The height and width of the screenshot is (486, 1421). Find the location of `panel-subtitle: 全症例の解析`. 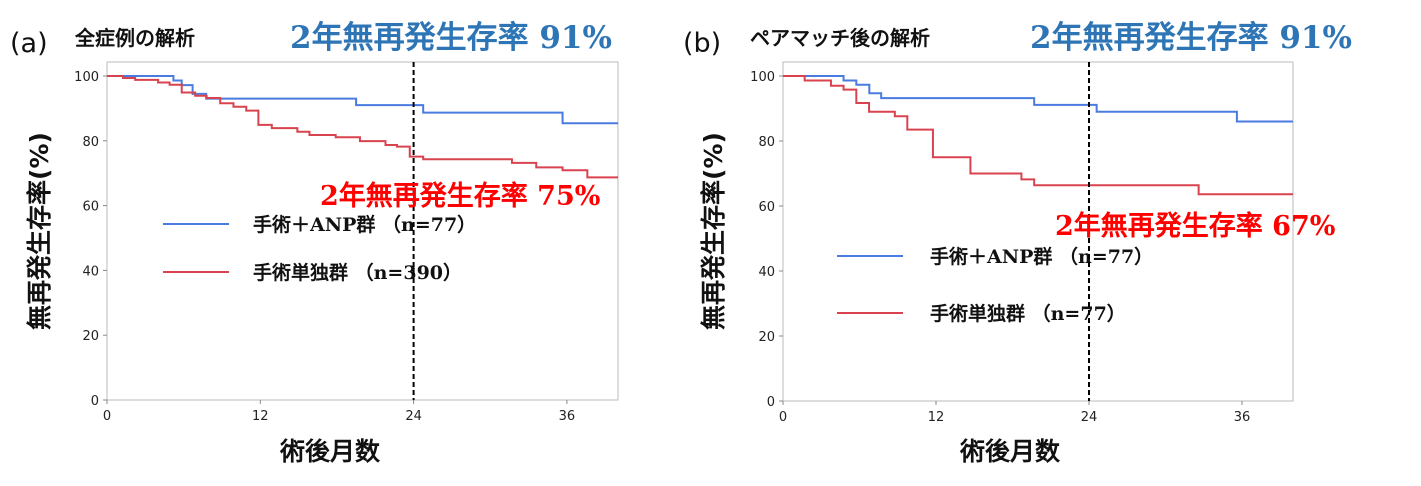

panel-subtitle: 全症例の解析 is located at coordinates (134, 38).